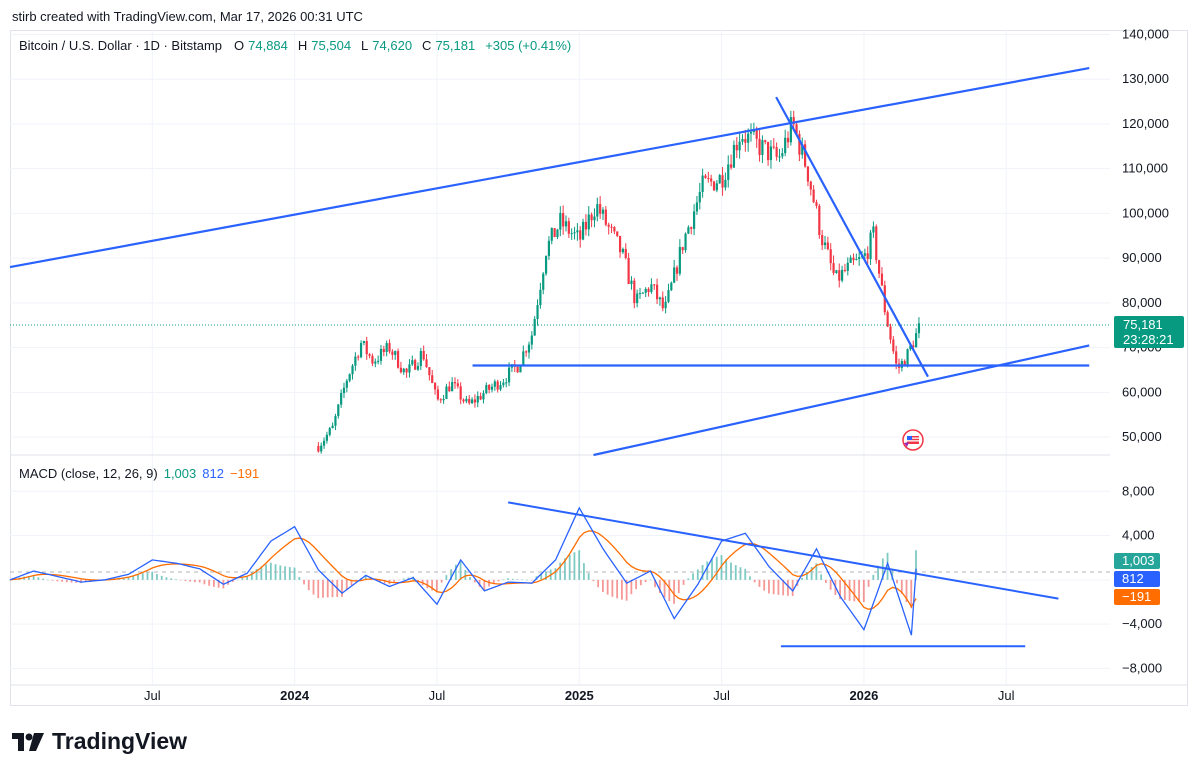 Image resolution: width=1199 pixels, height=772 pixels. I want to click on trendline-macd-resistance, so click(783, 550).